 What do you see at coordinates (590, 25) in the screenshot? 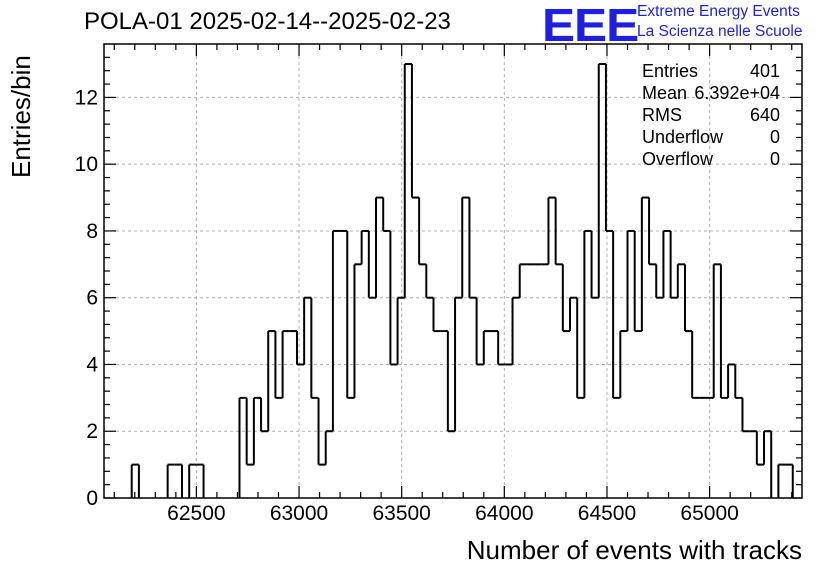
I see `eee-logo: EEE` at bounding box center [590, 25].